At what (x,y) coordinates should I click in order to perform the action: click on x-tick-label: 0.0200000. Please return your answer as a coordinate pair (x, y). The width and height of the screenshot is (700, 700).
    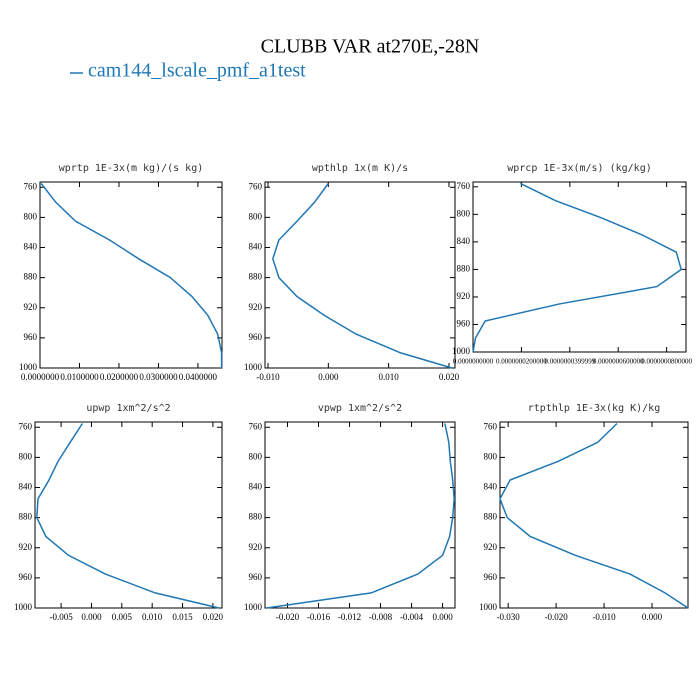
    Looking at the image, I should click on (119, 377).